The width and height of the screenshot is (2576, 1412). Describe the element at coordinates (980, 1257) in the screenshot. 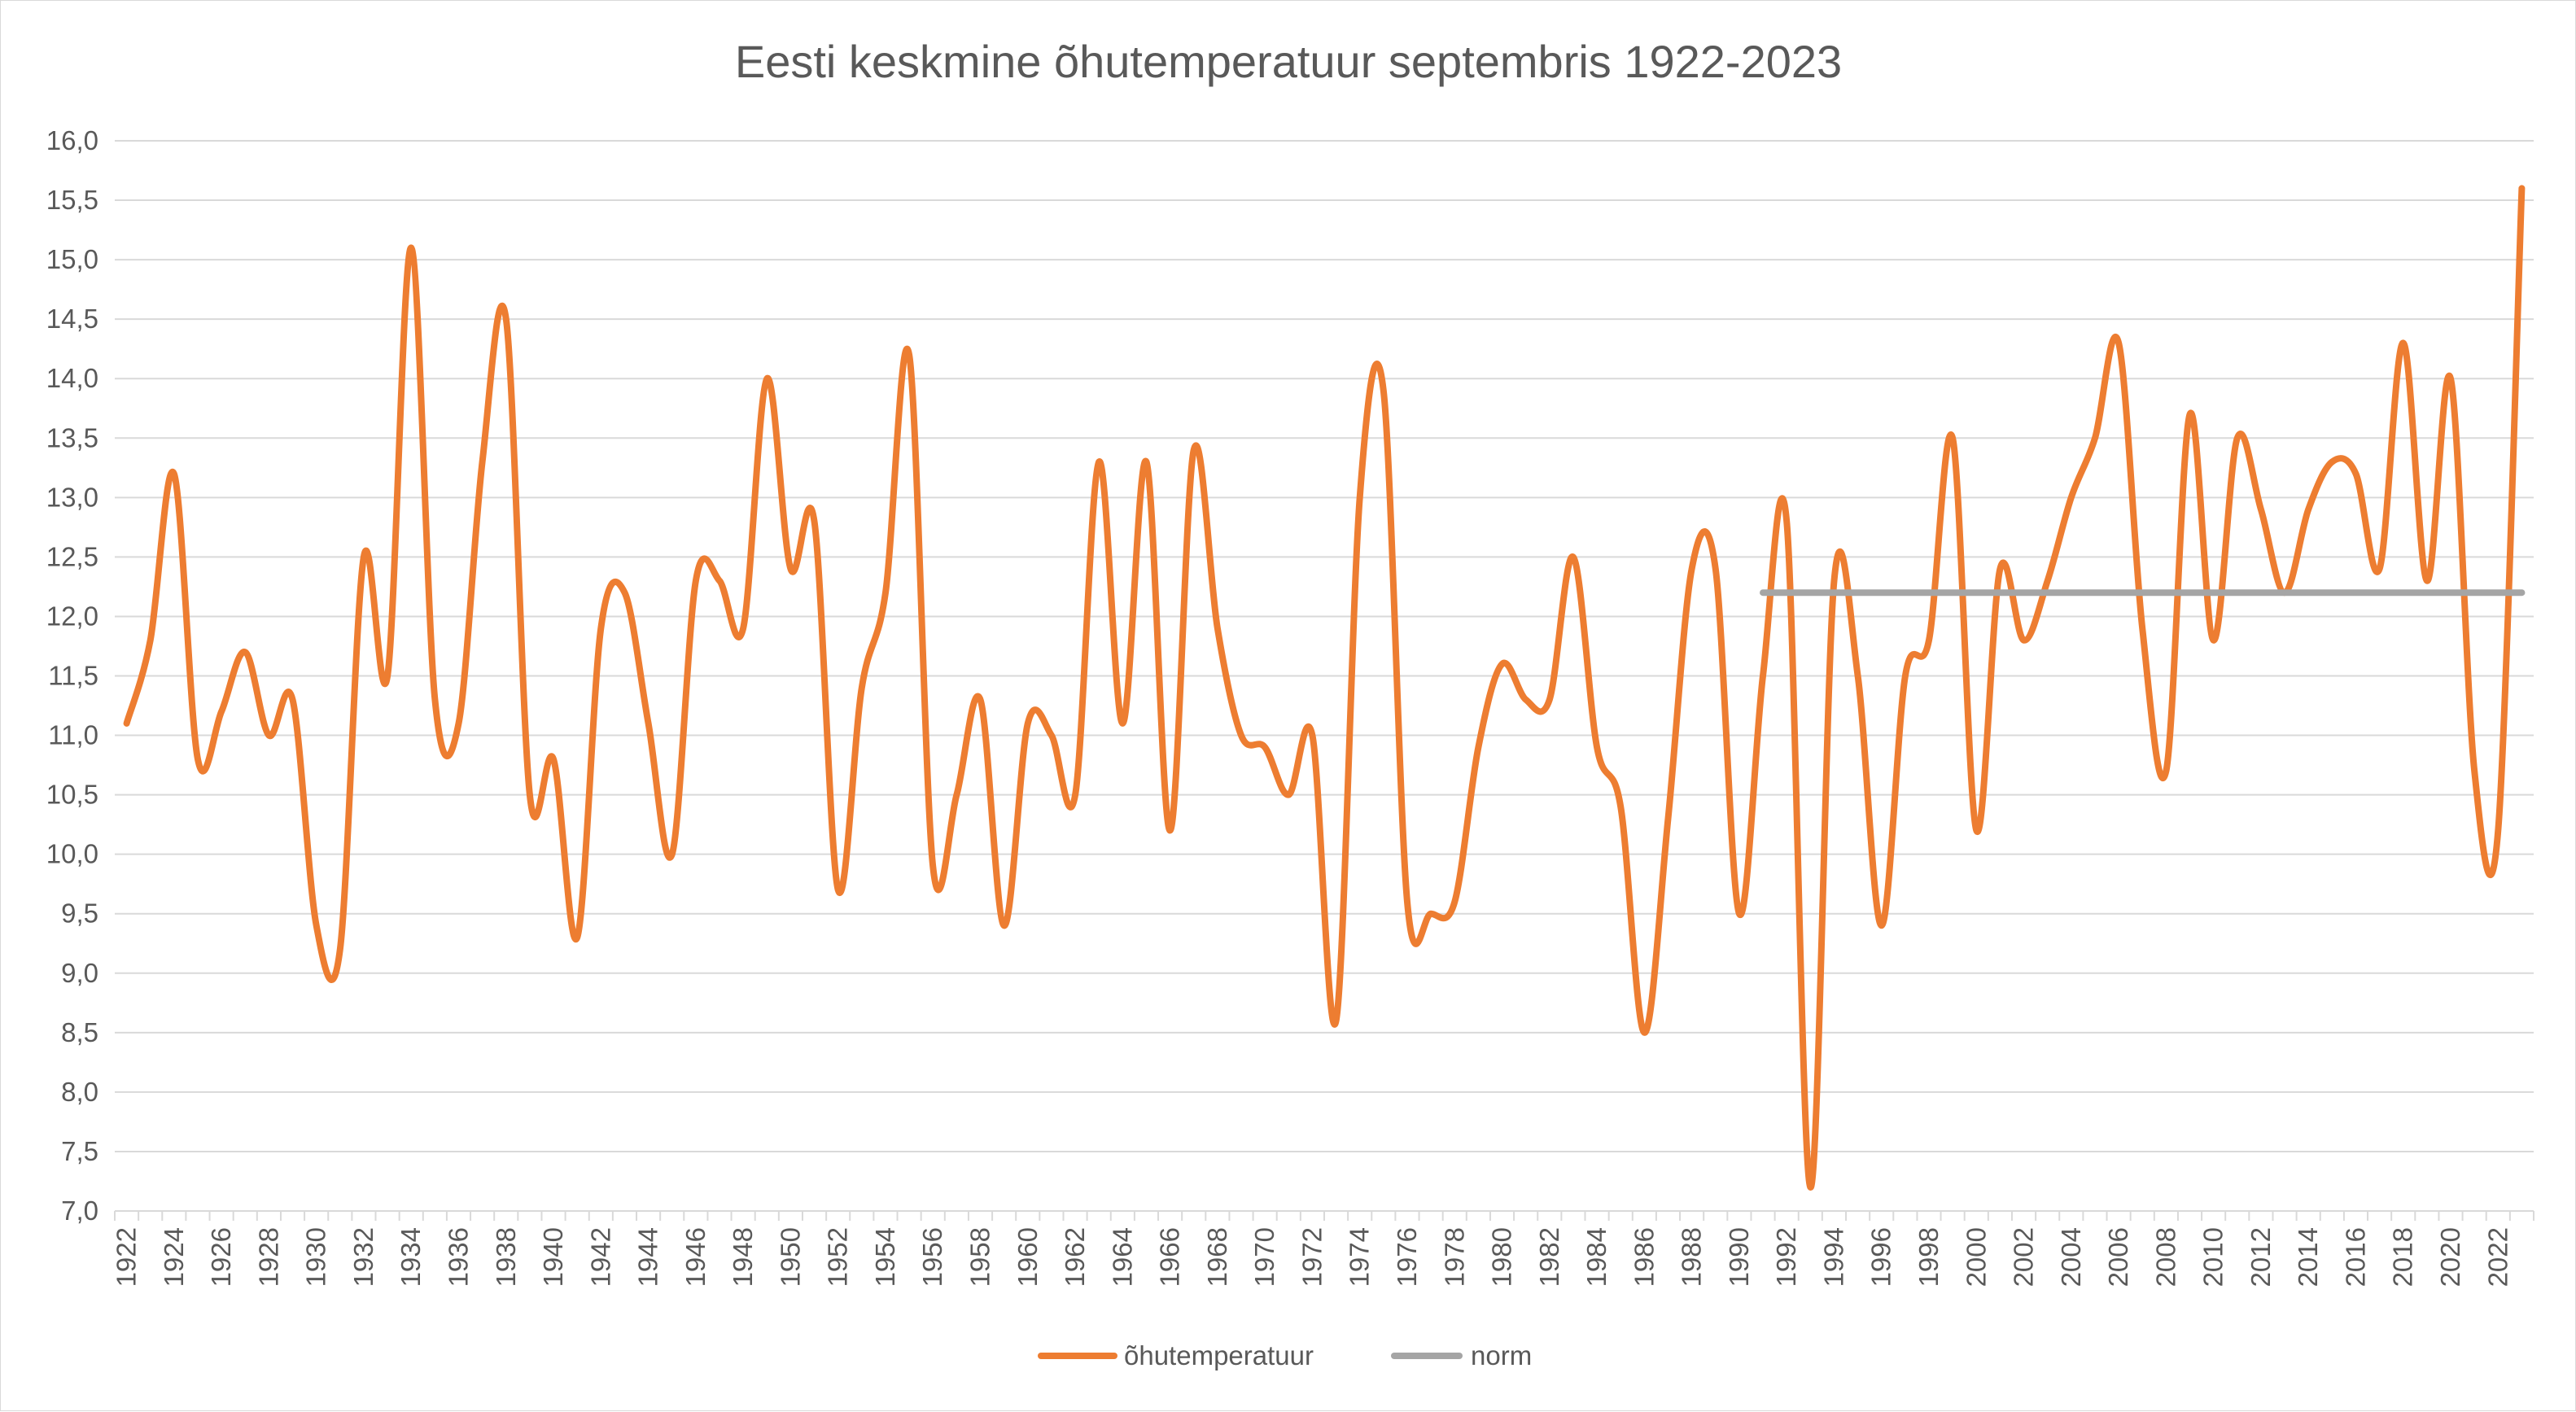

I see `x-tick-label: 1958` at that location.